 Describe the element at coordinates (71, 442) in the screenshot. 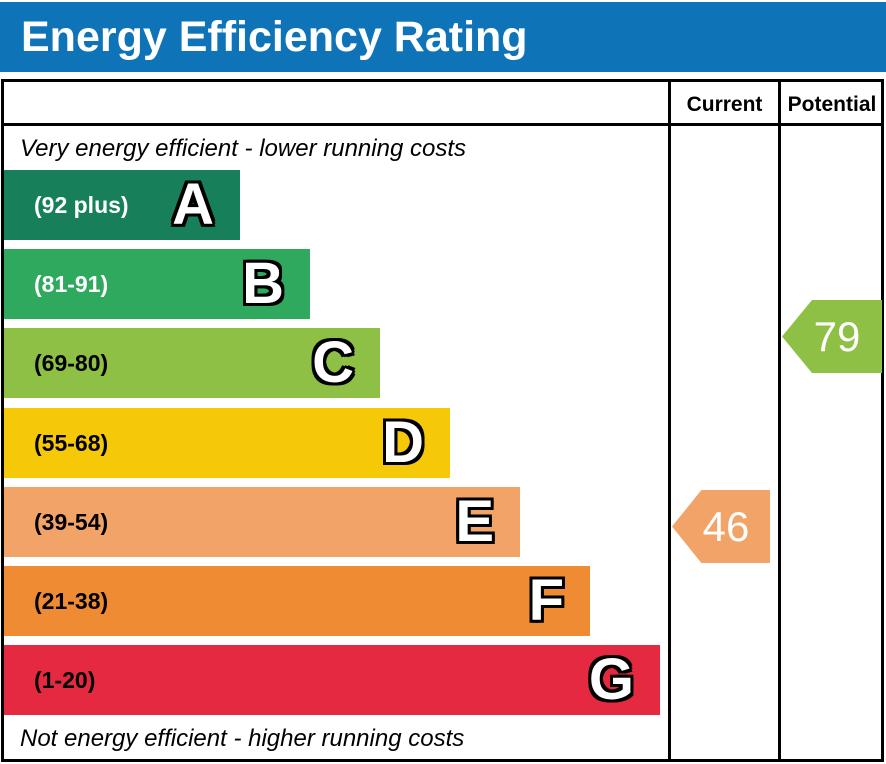

I see `band-d-range: (55-68)` at that location.